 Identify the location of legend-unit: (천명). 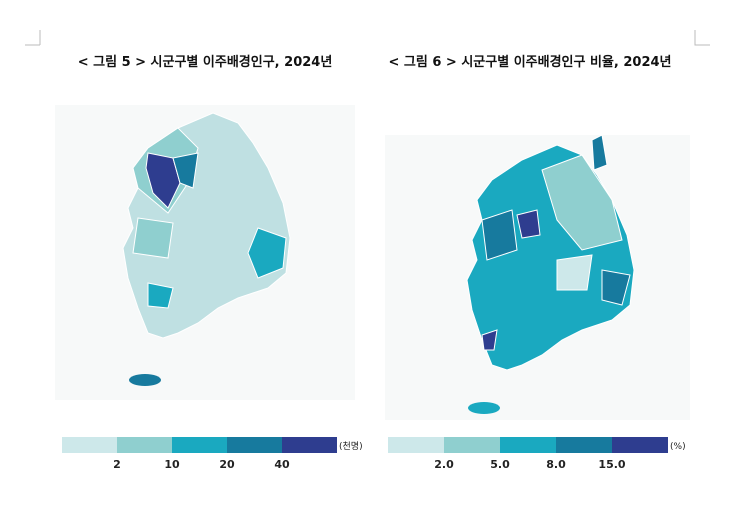
(351, 446).